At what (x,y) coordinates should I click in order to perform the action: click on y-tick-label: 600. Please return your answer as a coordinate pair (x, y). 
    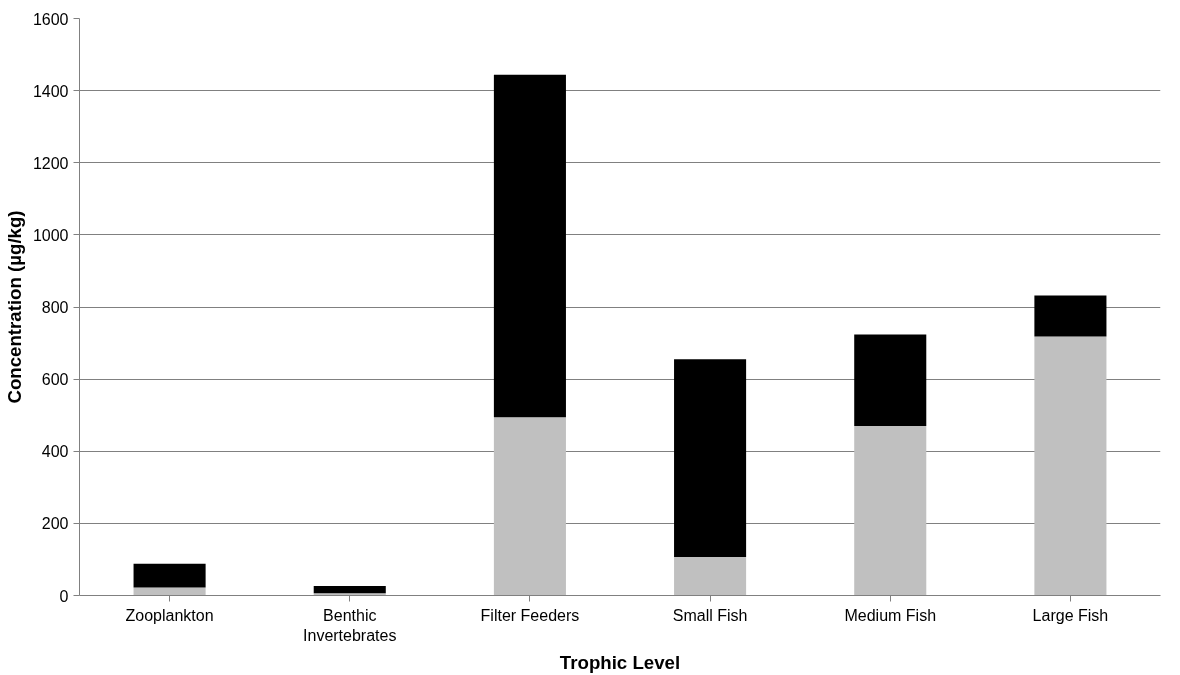
    Looking at the image, I should click on (55, 380).